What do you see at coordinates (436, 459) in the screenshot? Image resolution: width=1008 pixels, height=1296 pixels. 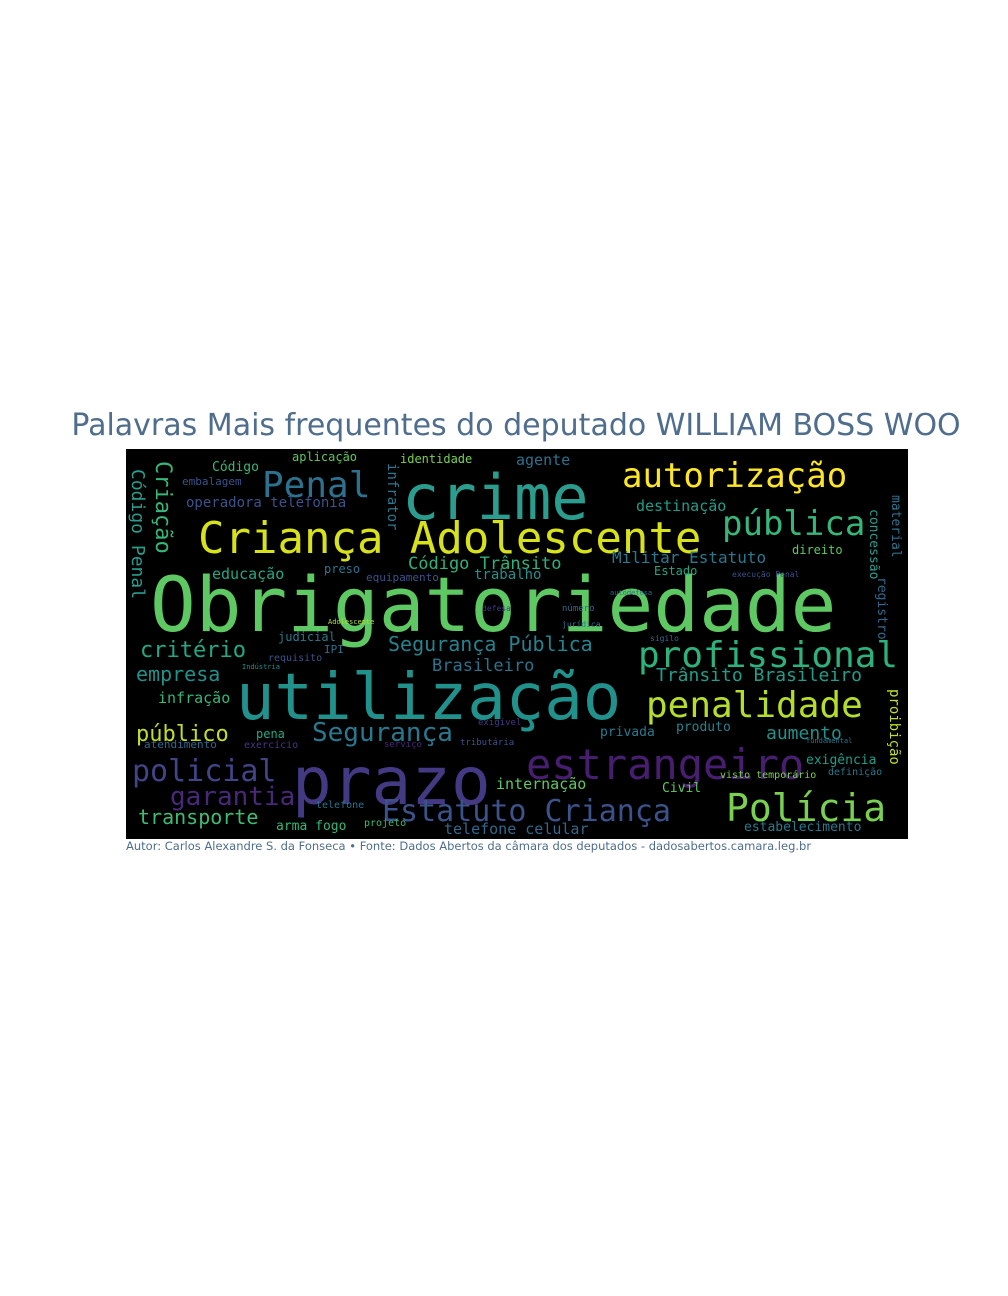 I see `cloud-word: identidade` at bounding box center [436, 459].